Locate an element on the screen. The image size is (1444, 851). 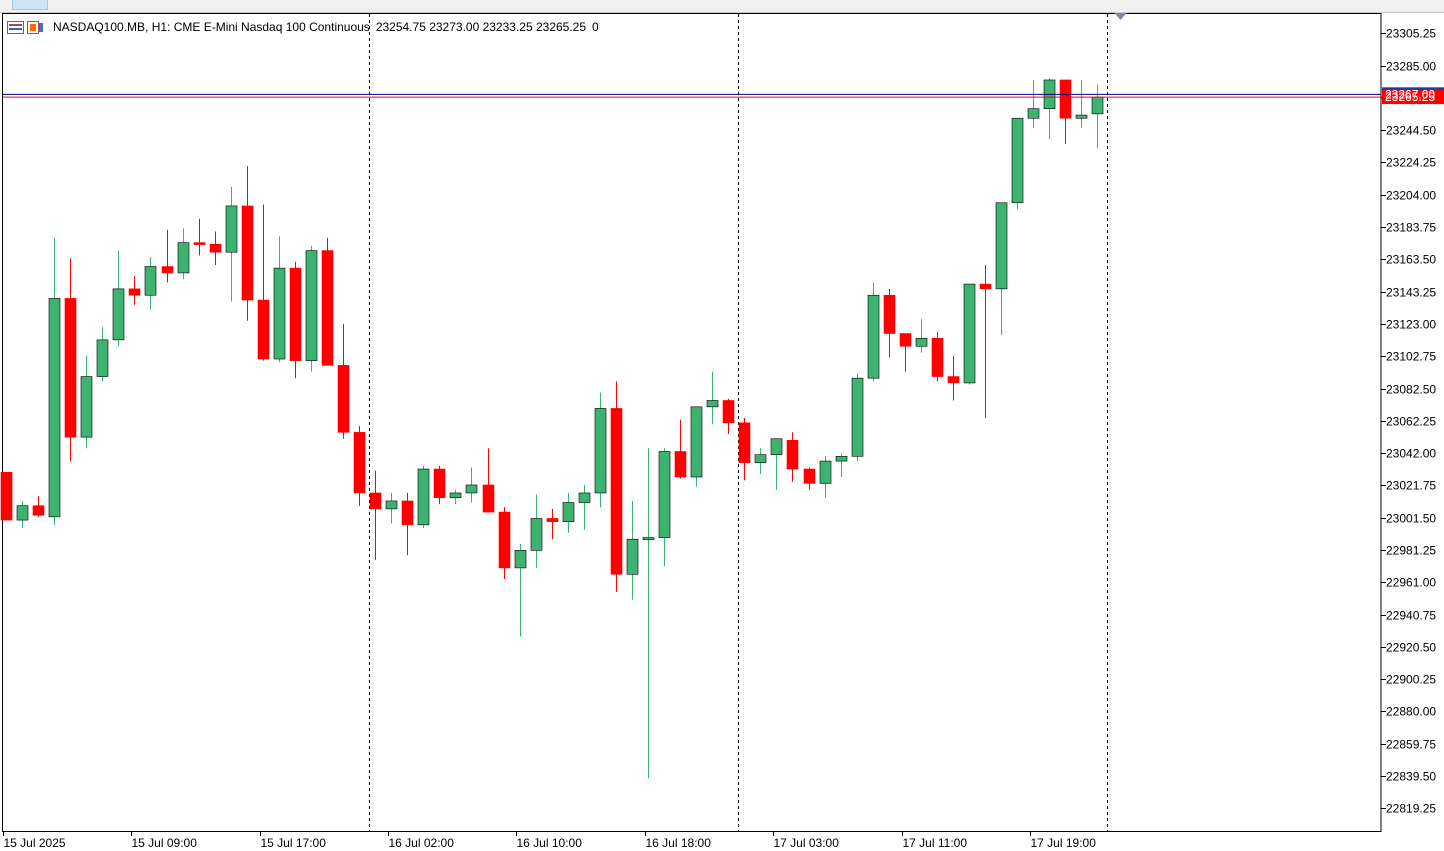
chart-shift-marker is located at coordinates (1120, 16).